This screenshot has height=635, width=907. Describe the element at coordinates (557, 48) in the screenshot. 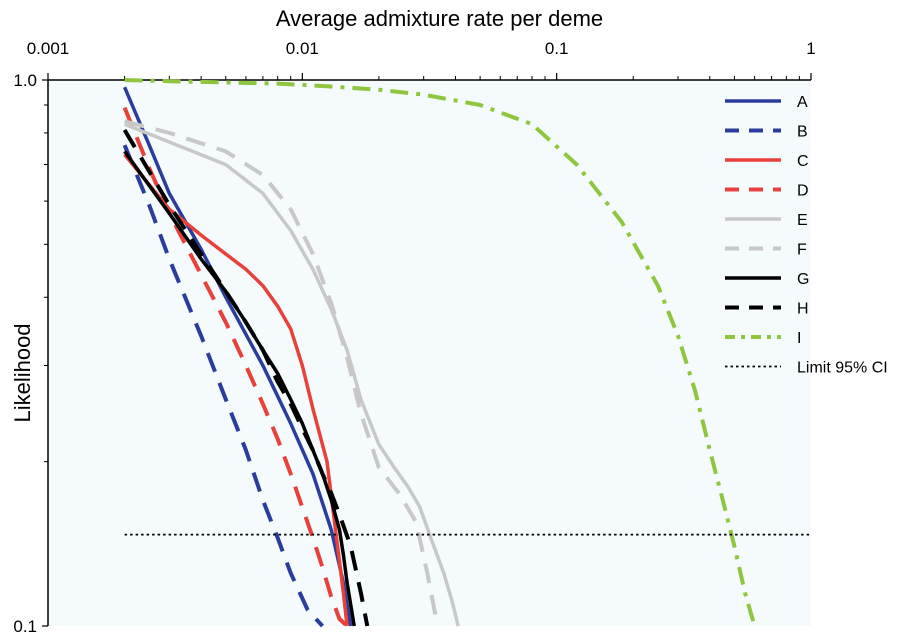

I see `x-tick-label: 0.1` at that location.